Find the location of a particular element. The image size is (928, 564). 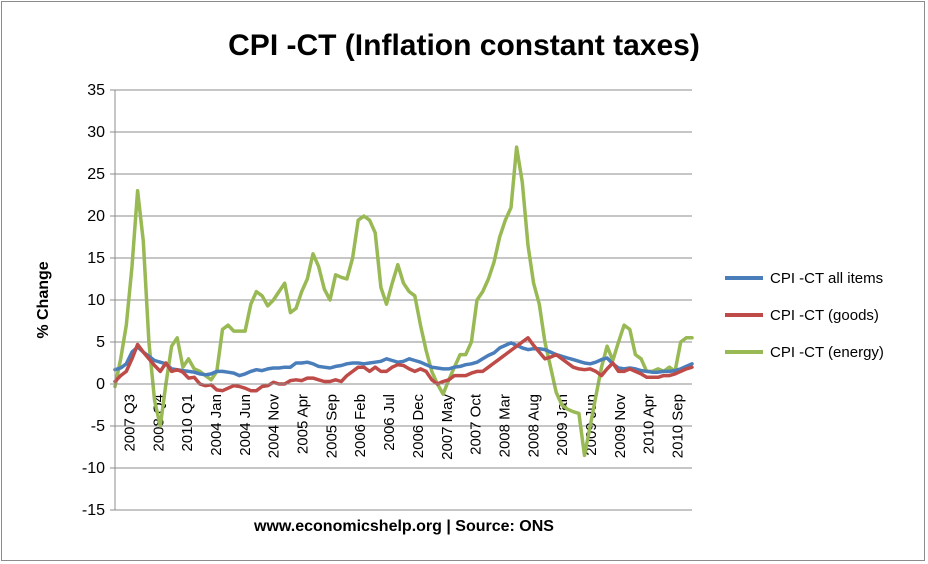

x-axis-label: www.economicshelp.org | Source: ONS is located at coordinates (403, 526).